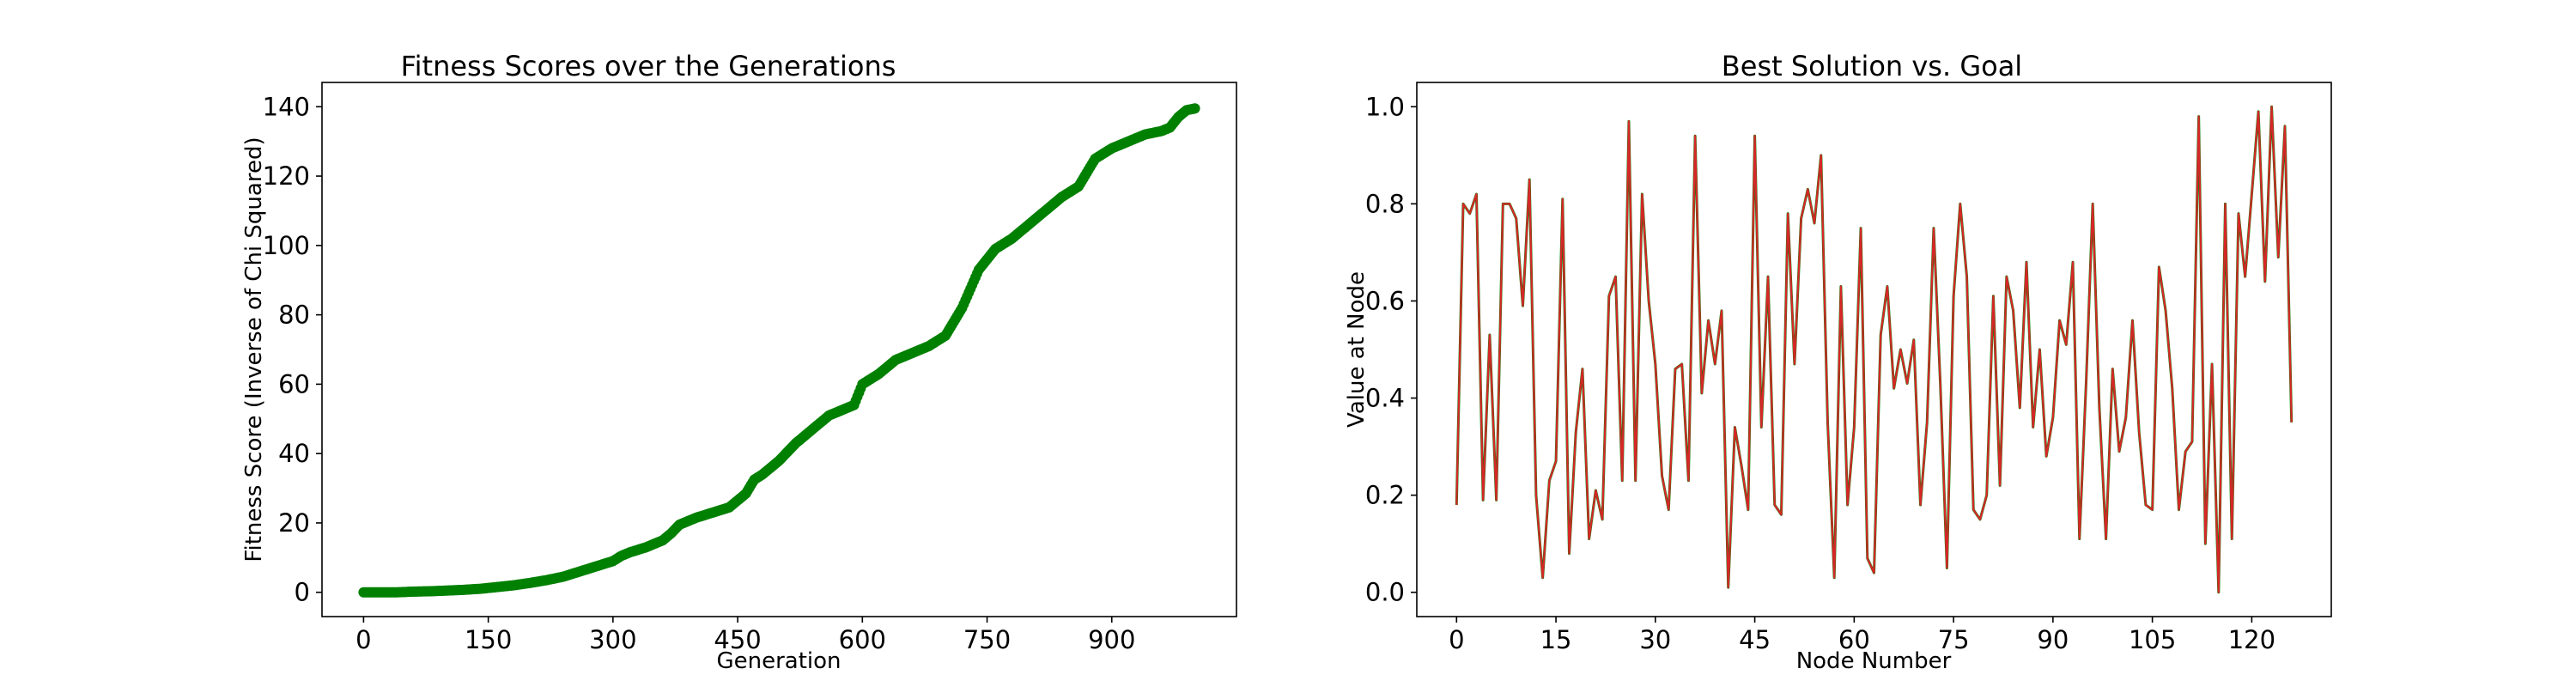 The width and height of the screenshot is (2576, 687). I want to click on y-tick-label: 120, so click(286, 176).